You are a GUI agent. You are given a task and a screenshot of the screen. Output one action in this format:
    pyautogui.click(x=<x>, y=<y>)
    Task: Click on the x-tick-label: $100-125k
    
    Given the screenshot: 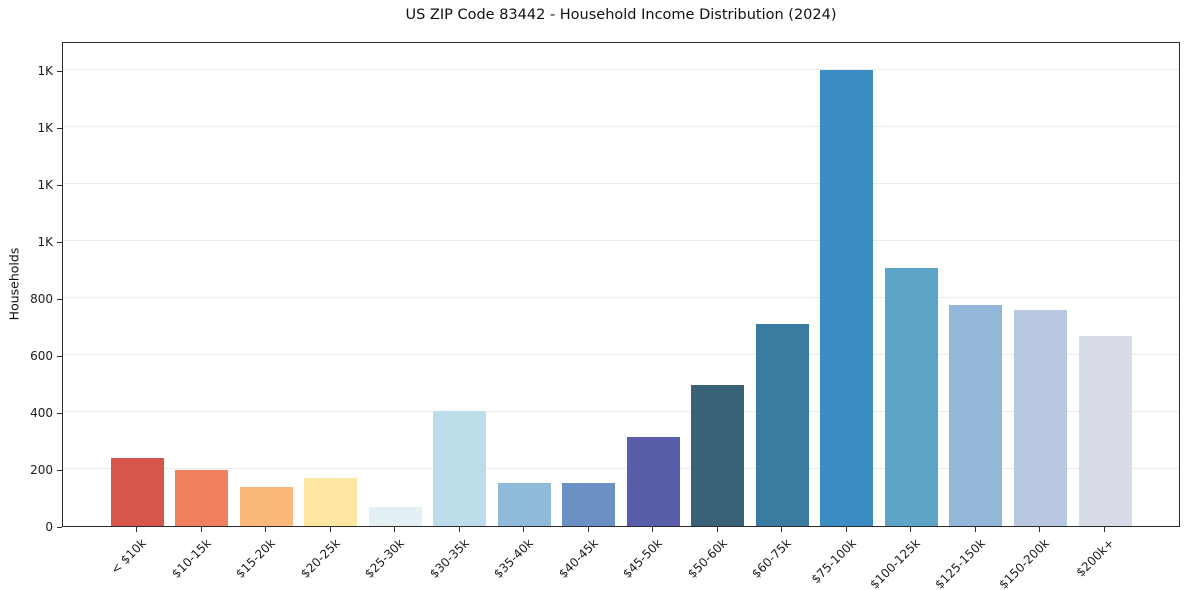 What is the action you would take?
    pyautogui.click(x=895, y=563)
    